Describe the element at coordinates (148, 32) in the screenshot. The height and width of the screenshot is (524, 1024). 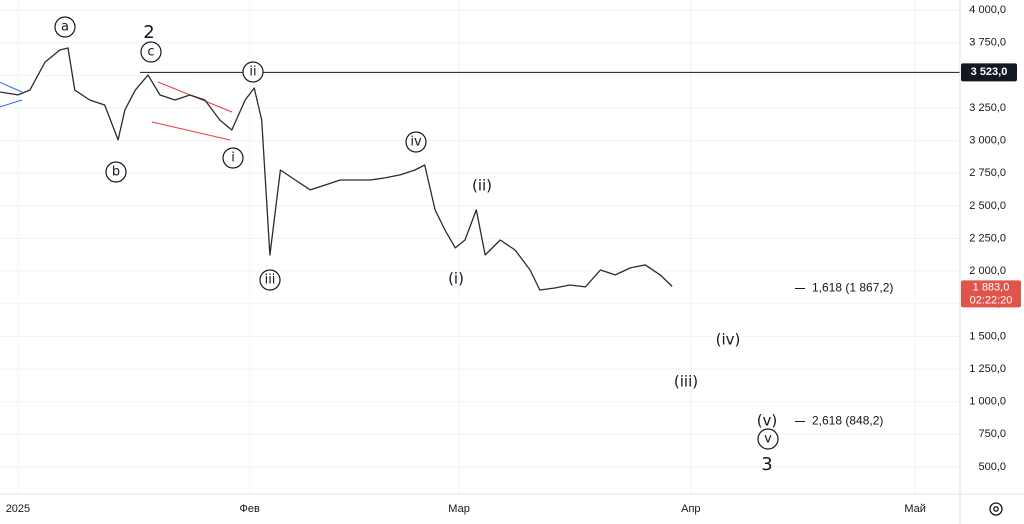
I see `wave-label: 2` at that location.